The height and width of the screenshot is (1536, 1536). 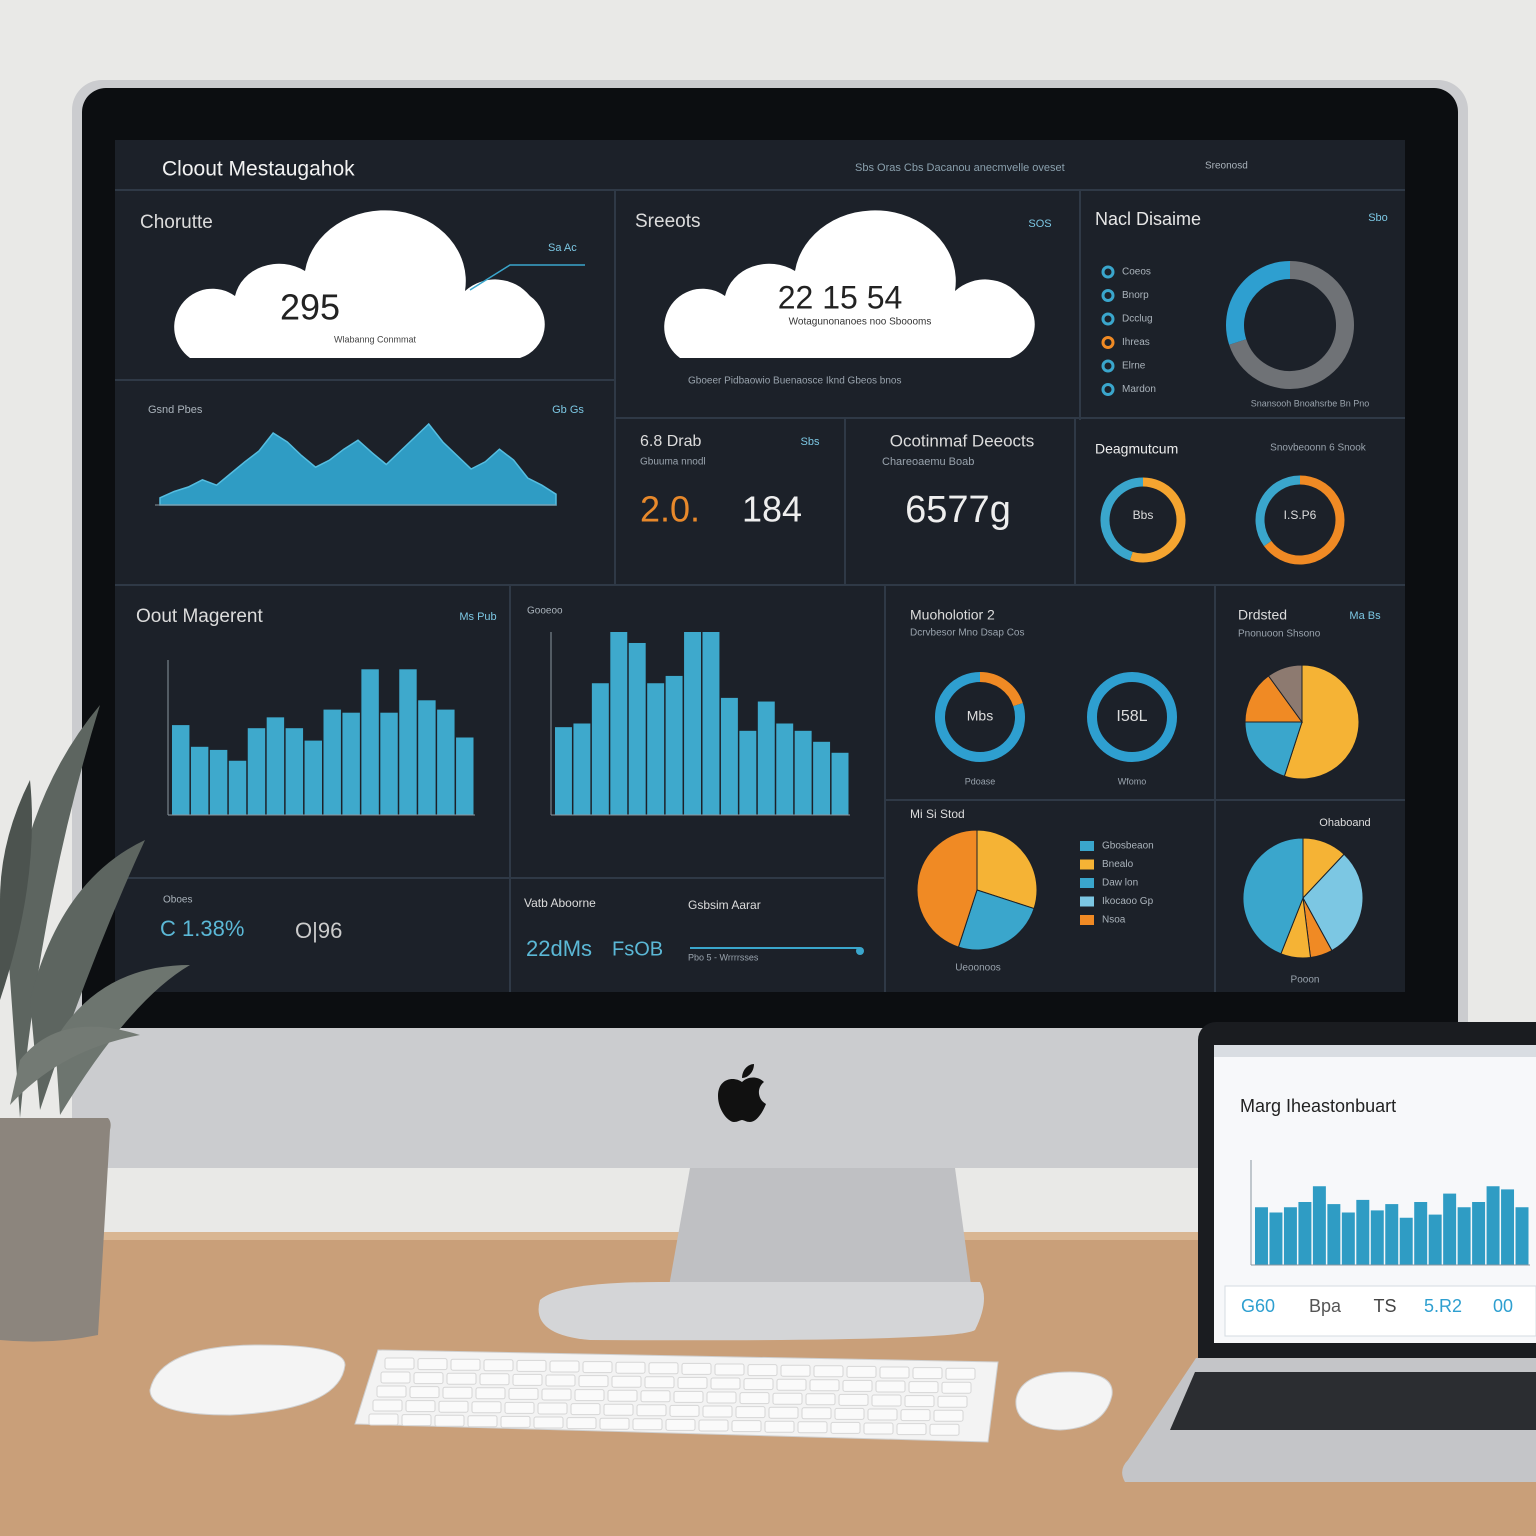 I want to click on laptop-stat: Bpa, so click(x=1325, y=1306).